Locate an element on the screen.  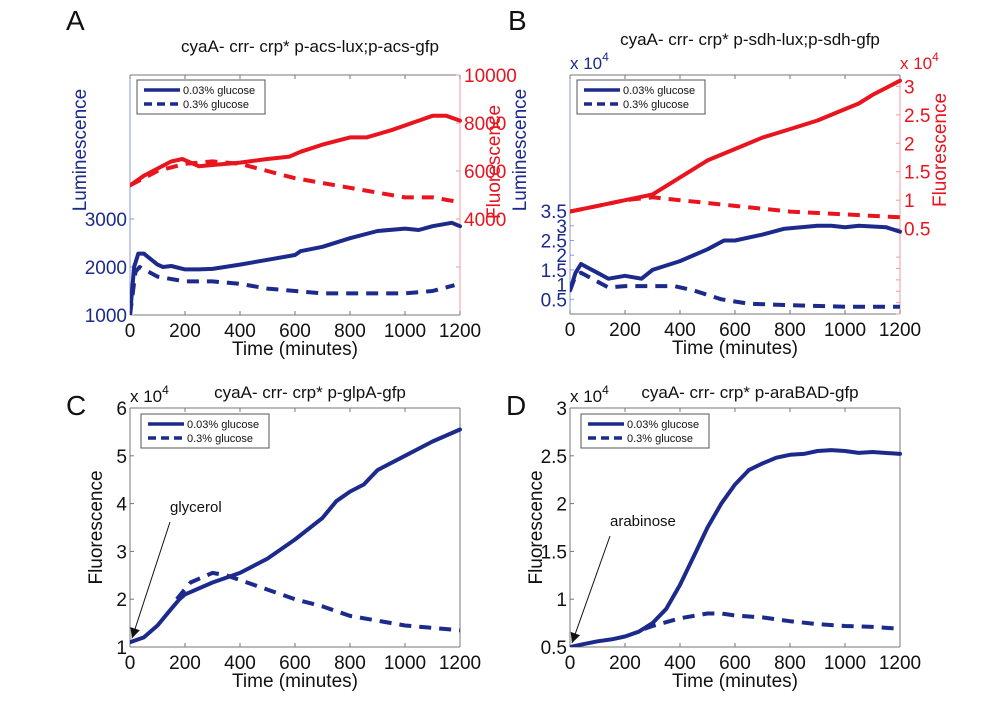
y-axis-exponent-right: x 104 is located at coordinates (919, 61).